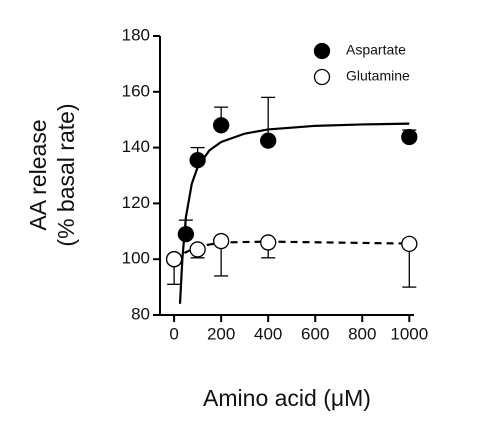 Image resolution: width=500 pixels, height=429 pixels. What do you see at coordinates (378, 76) in the screenshot?
I see `legend-label: Glutamine` at bounding box center [378, 76].